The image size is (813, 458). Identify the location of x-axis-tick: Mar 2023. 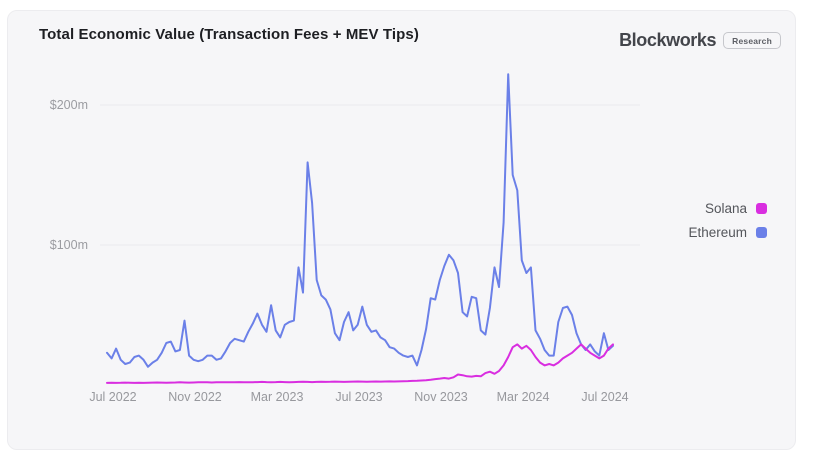
(277, 397).